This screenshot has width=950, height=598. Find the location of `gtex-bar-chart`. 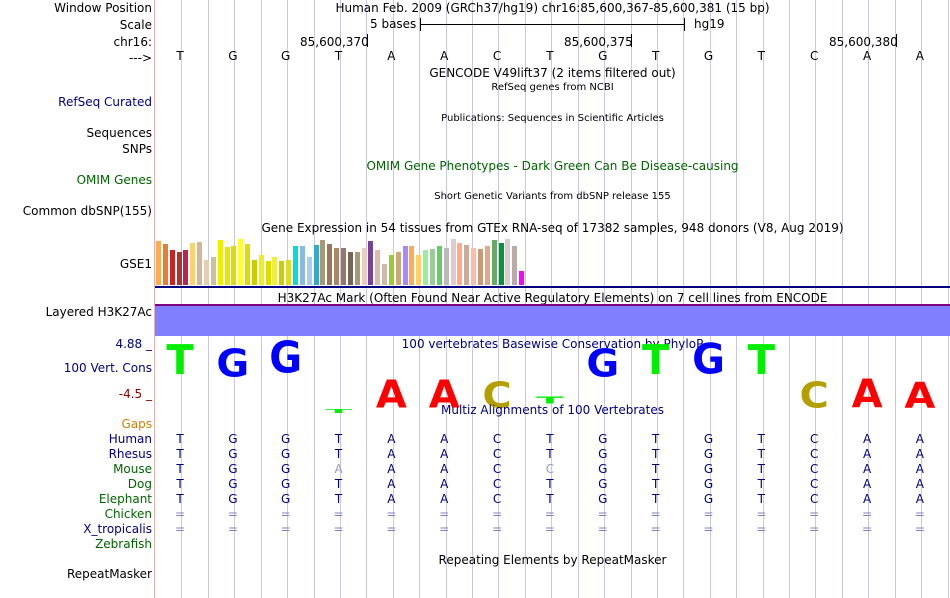

gtex-bar-chart is located at coordinates (345, 261).